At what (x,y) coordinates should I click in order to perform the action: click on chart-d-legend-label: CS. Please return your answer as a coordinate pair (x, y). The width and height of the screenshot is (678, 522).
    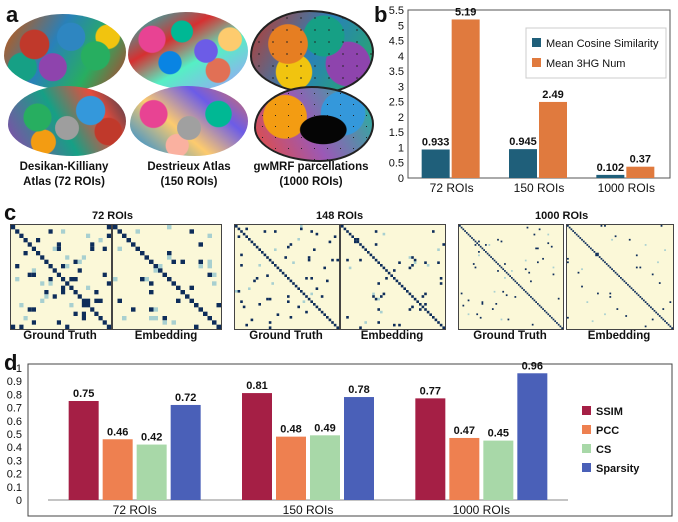
    Looking at the image, I should click on (603, 450).